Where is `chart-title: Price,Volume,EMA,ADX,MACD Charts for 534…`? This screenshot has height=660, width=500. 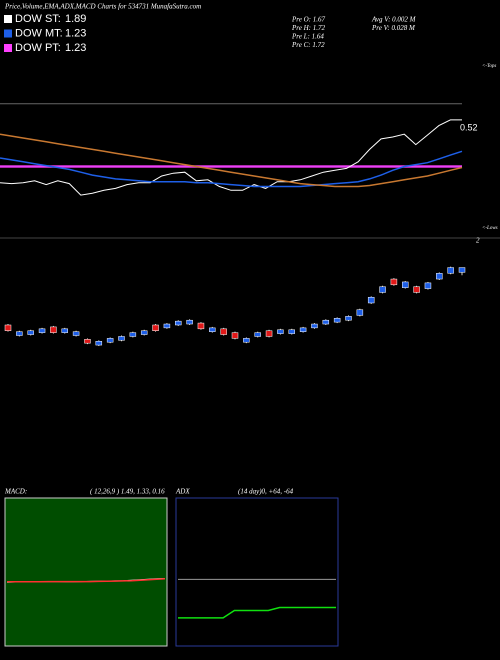
chart-title: Price,Volume,EMA,ADX,MACD Charts for 534… is located at coordinates (102, 7).